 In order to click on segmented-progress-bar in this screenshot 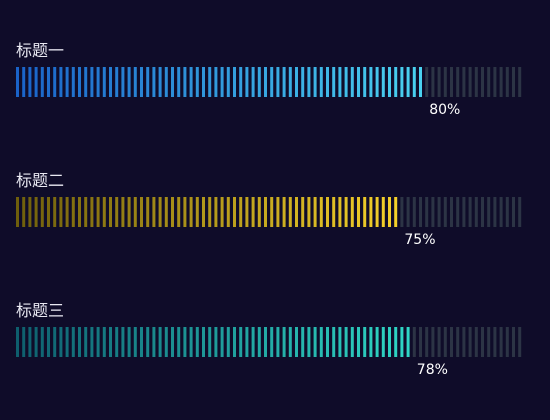, I will do `click(269, 212)`.